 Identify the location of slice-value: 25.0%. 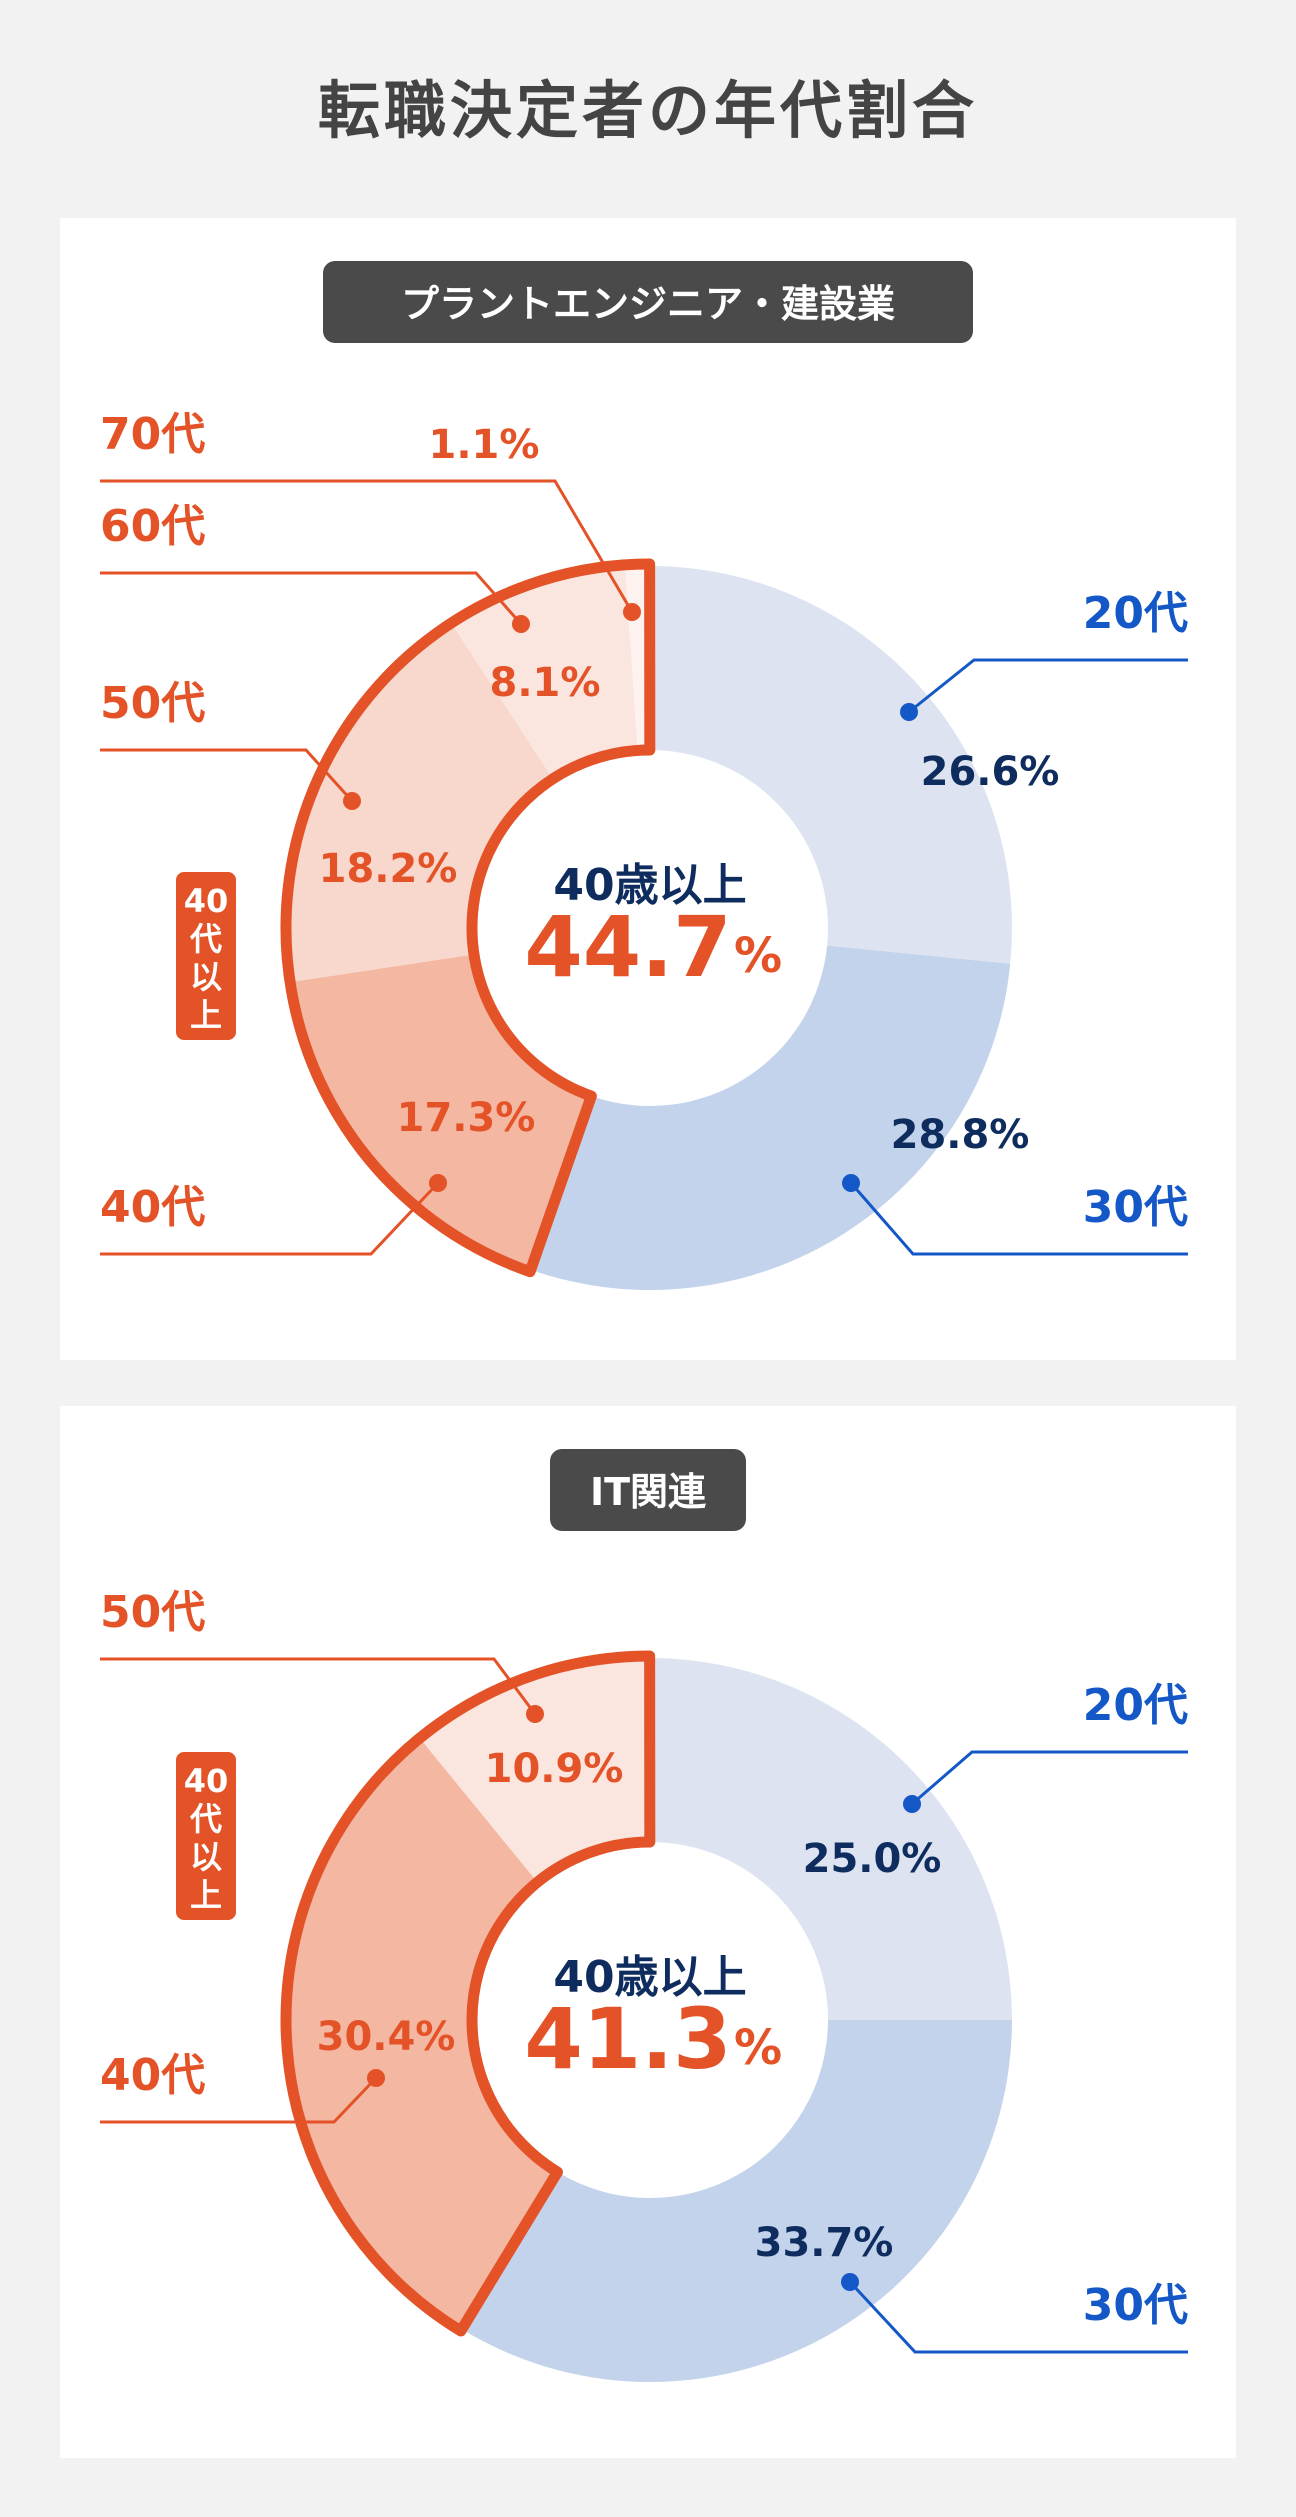
(872, 1859).